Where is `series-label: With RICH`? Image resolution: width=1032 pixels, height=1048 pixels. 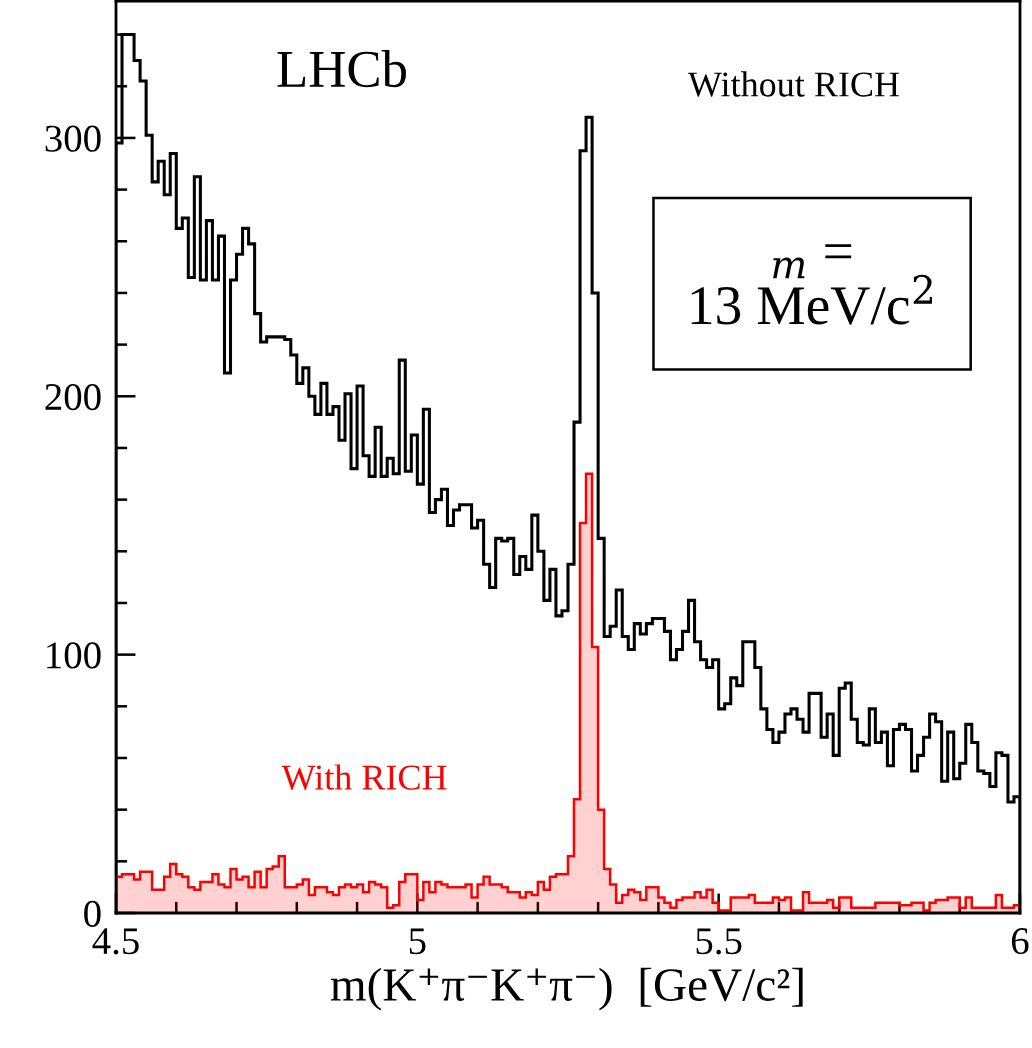 series-label: With RICH is located at coordinates (364, 777).